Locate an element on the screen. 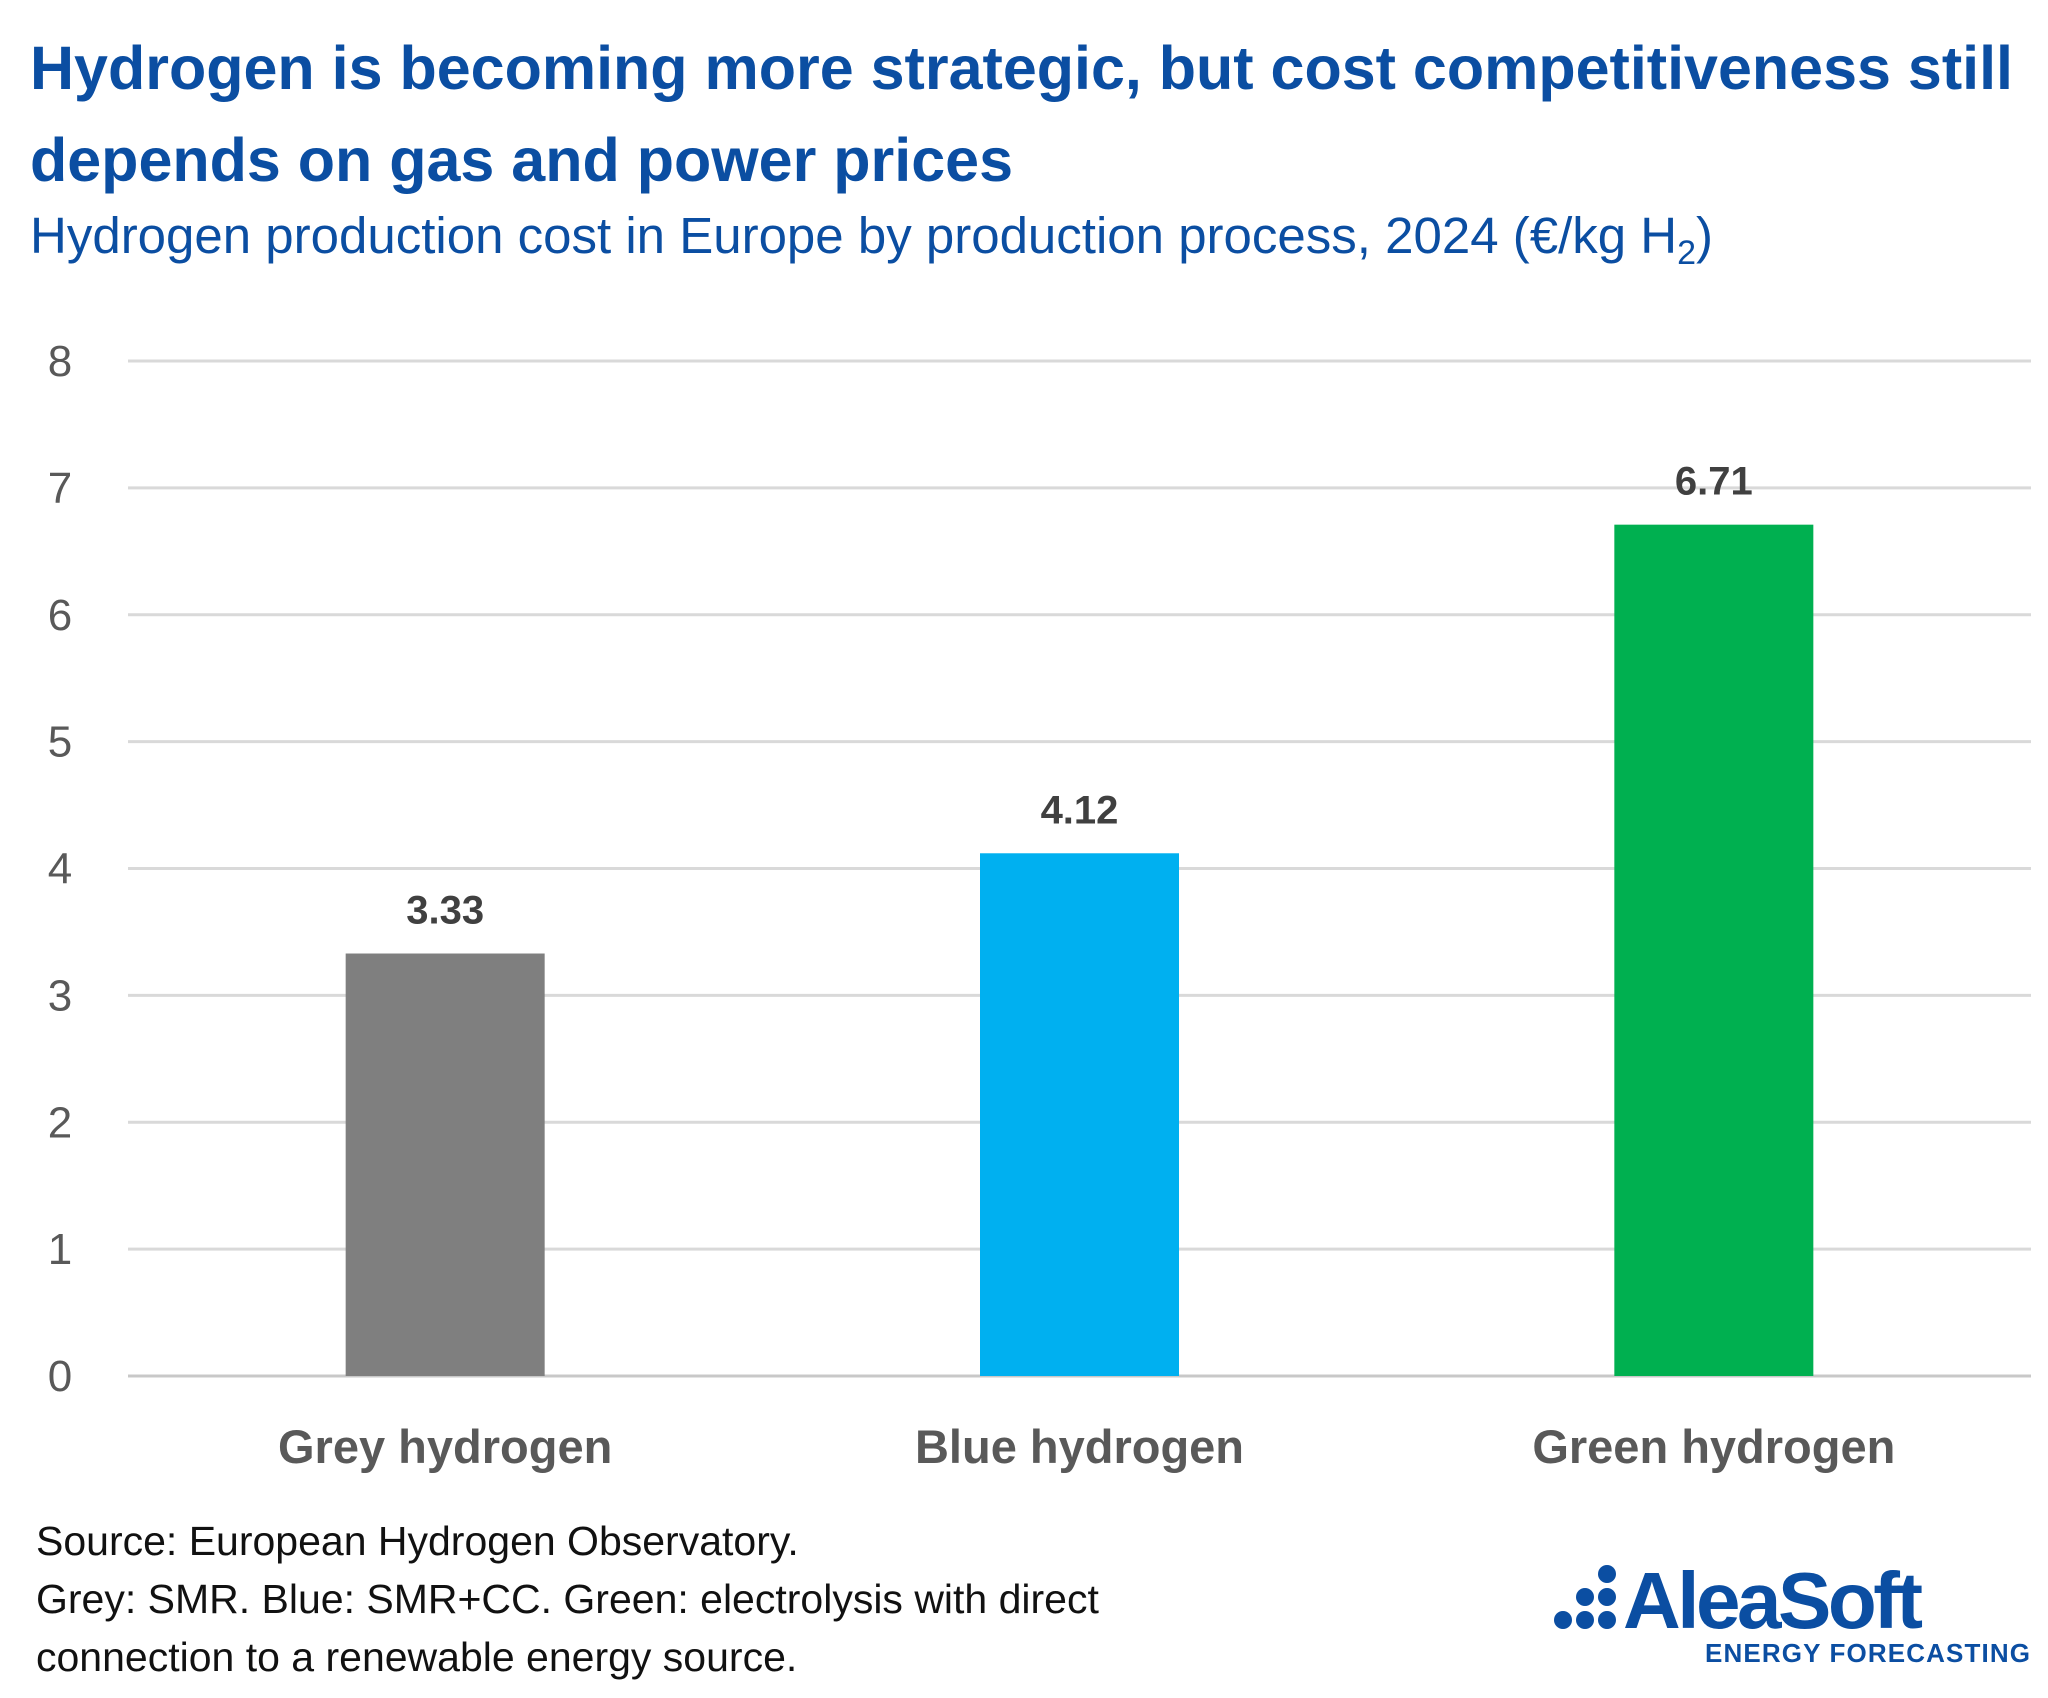 The width and height of the screenshot is (2048, 1698). footnote-definitions-cont: connection to a renewable energy source. is located at coordinates (417, 1657).